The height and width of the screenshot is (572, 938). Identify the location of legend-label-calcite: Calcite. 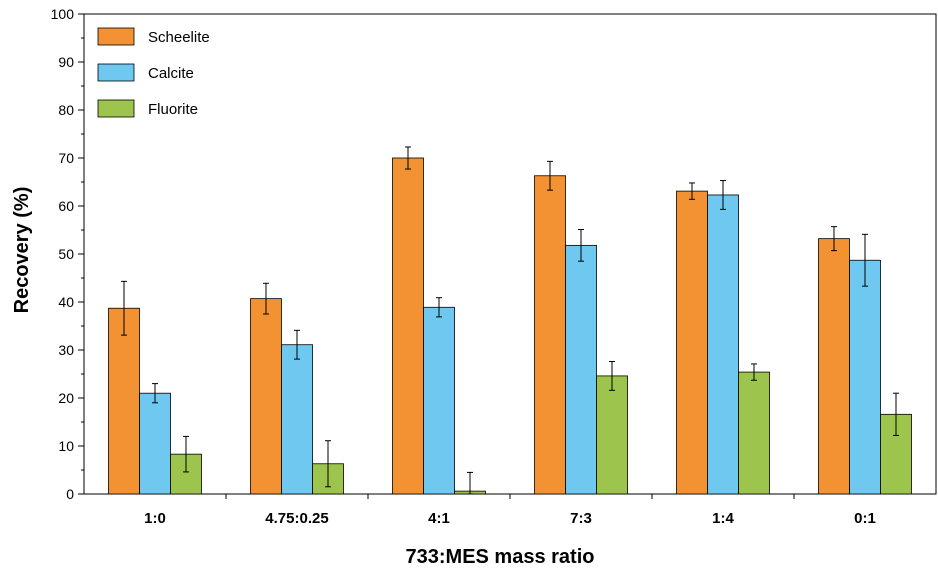
(171, 73).